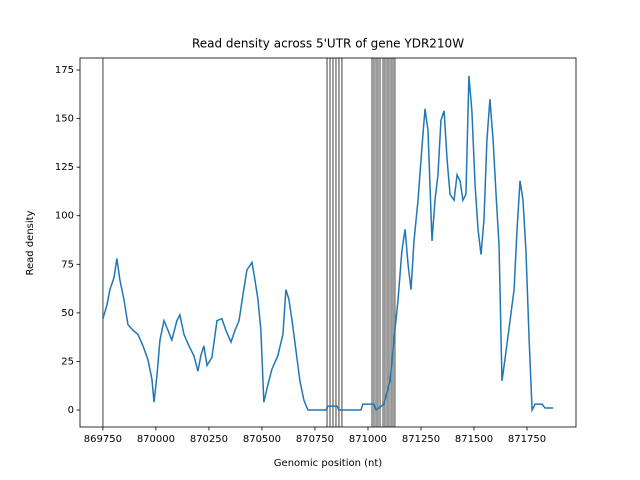 The width and height of the screenshot is (640, 480). Describe the element at coordinates (328, 463) in the screenshot. I see `x-axis-label: Genomic position (nt)` at that location.